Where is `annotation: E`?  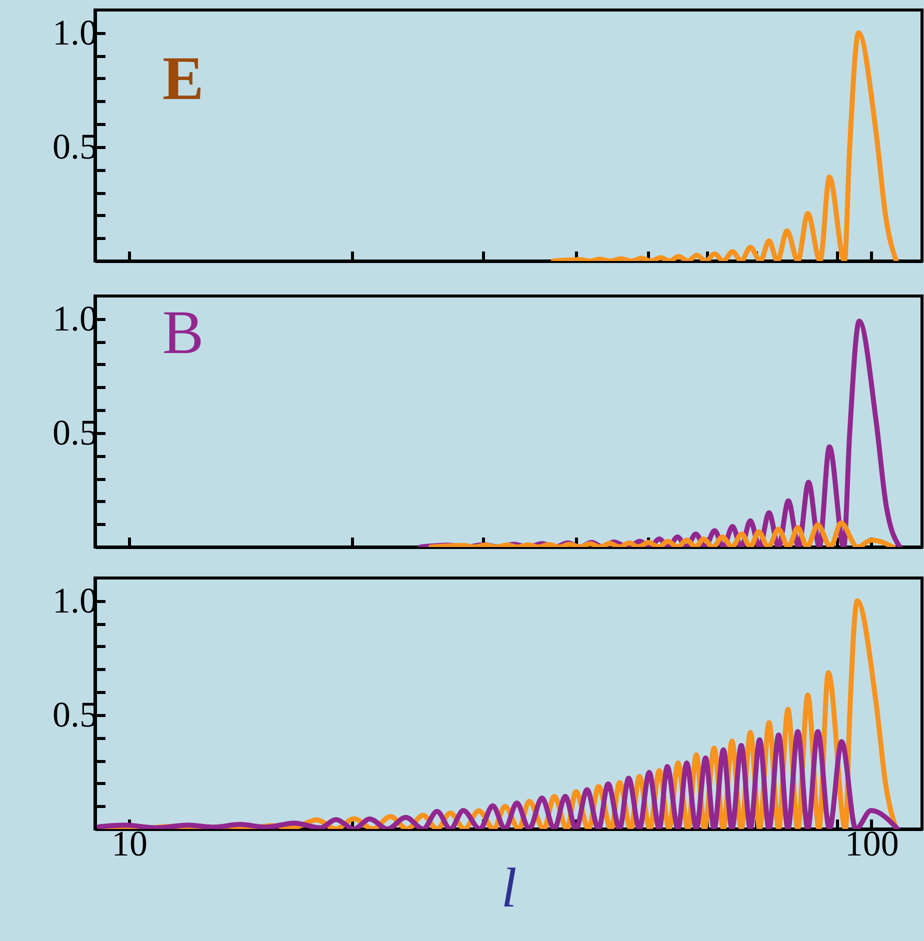
annotation: E is located at coordinates (183, 79).